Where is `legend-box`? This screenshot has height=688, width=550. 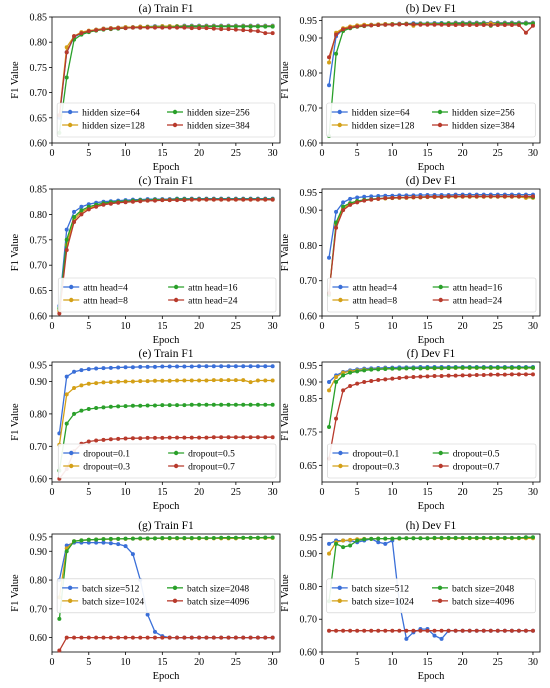
legend-box is located at coordinates (166, 596).